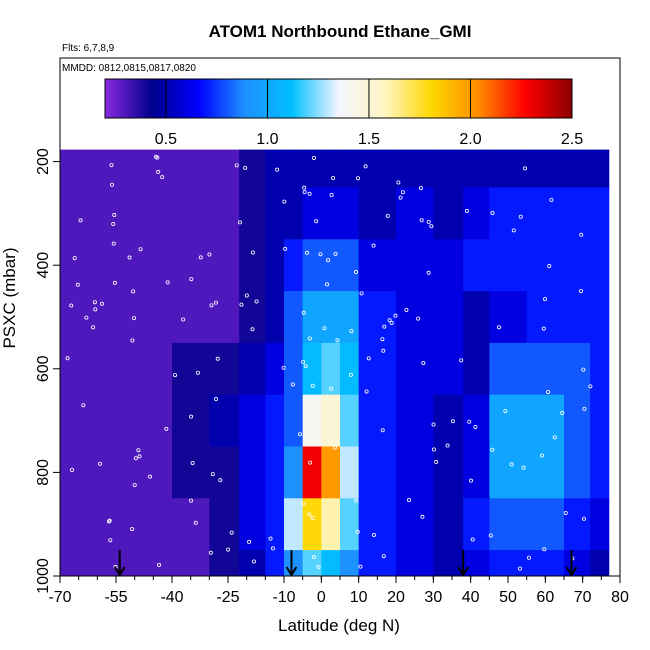 The image size is (650, 650). What do you see at coordinates (166, 139) in the screenshot?
I see `colorbar-tick-label: 0.5` at bounding box center [166, 139].